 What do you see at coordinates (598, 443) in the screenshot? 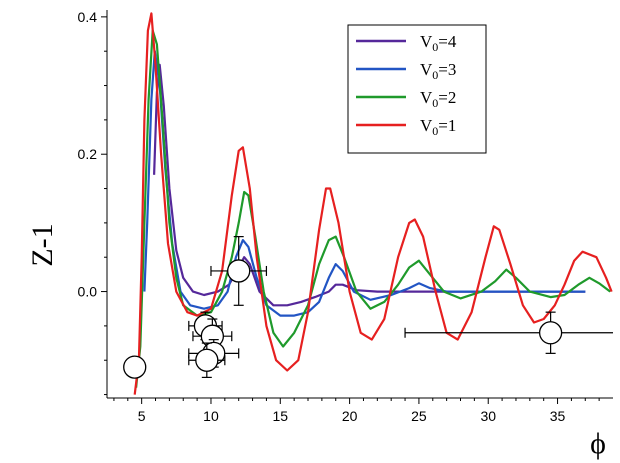
I see `x-axis-label: ϕ` at bounding box center [598, 443].